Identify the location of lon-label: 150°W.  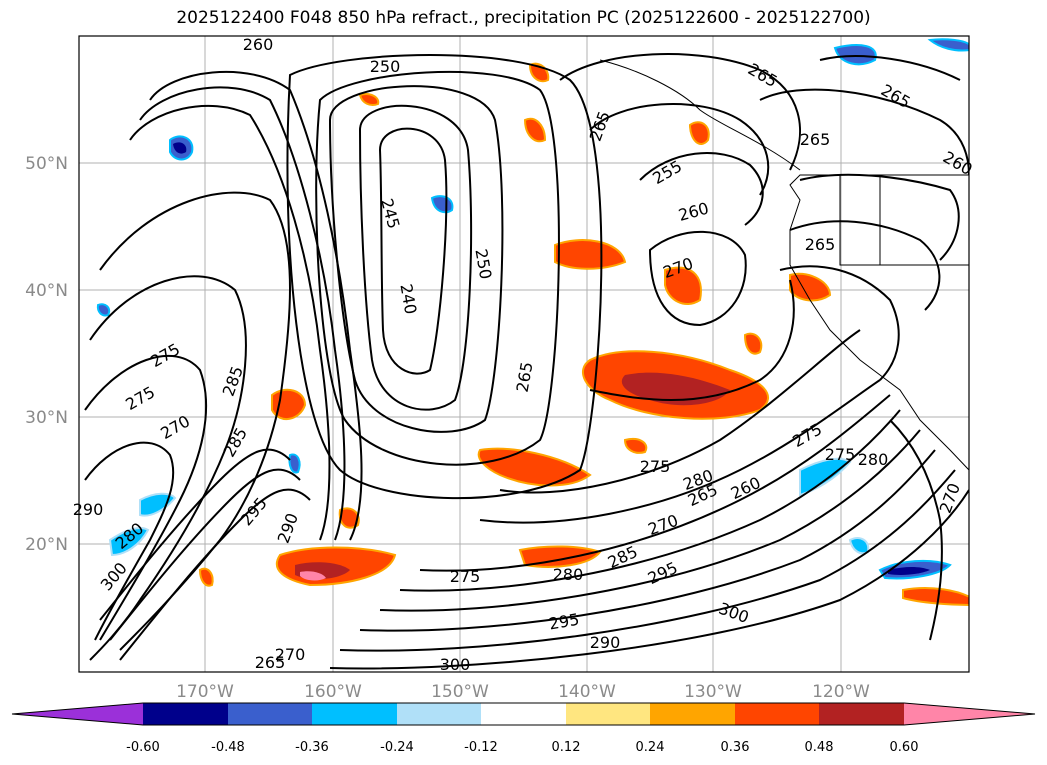
(460, 692).